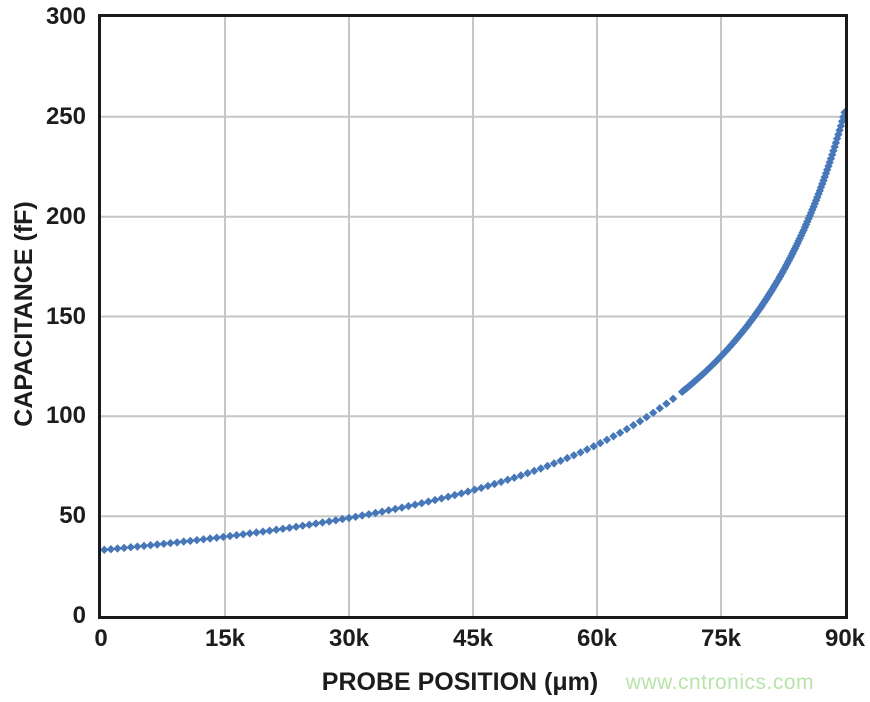 The height and width of the screenshot is (702, 870). Describe the element at coordinates (473, 638) in the screenshot. I see `x-tick-label: 45k` at that location.